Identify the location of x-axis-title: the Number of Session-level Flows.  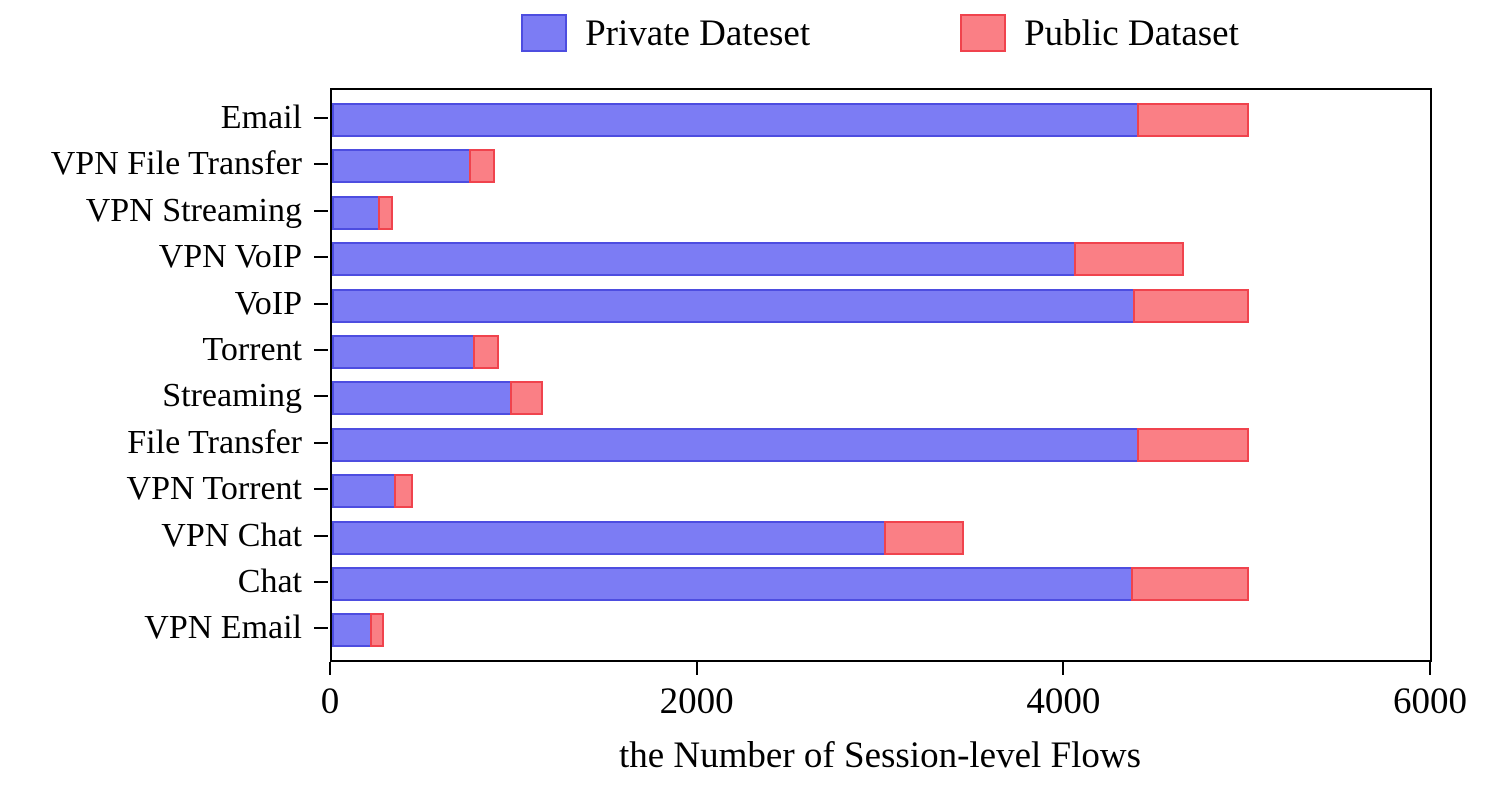
(880, 755).